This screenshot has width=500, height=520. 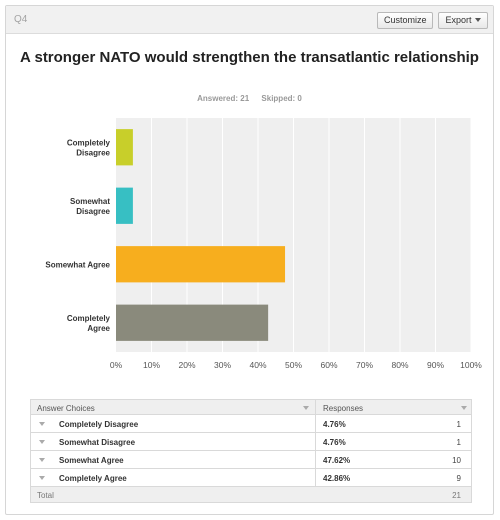 I want to click on answer-label: Completely Disagree, so click(x=99, y=424).